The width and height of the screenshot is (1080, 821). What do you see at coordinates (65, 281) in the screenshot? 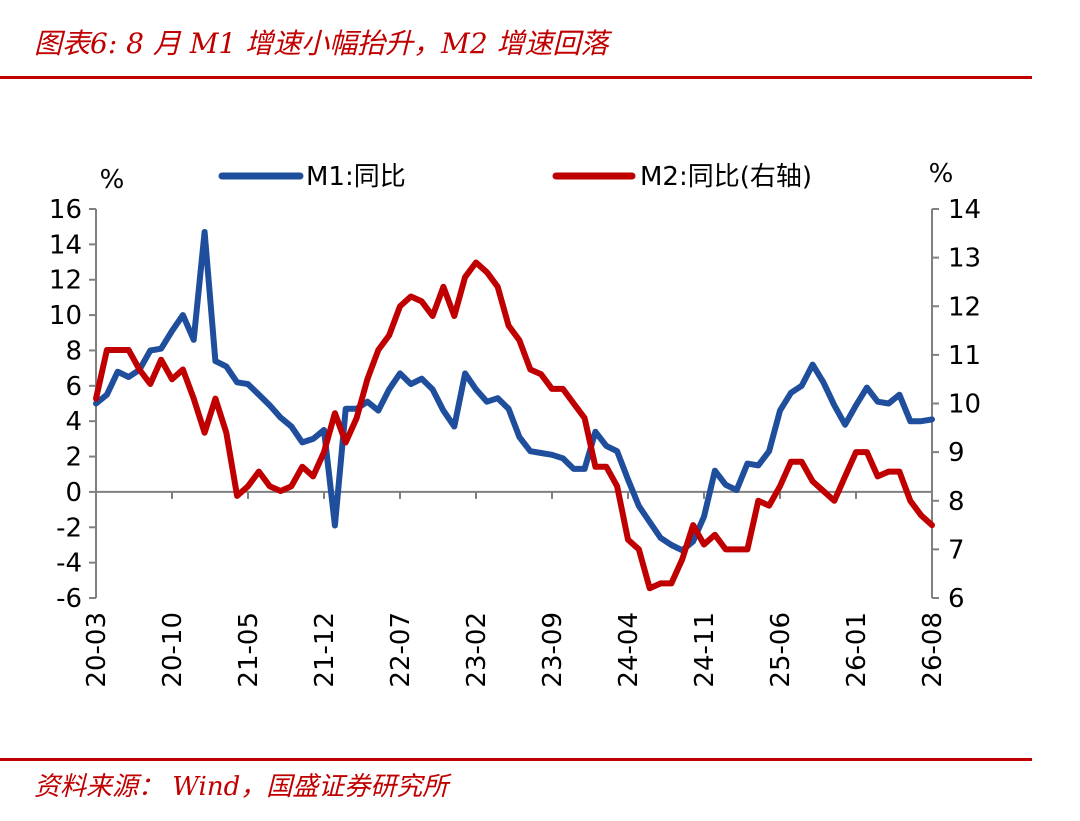
I see `left-tick-label: 12` at bounding box center [65, 281].